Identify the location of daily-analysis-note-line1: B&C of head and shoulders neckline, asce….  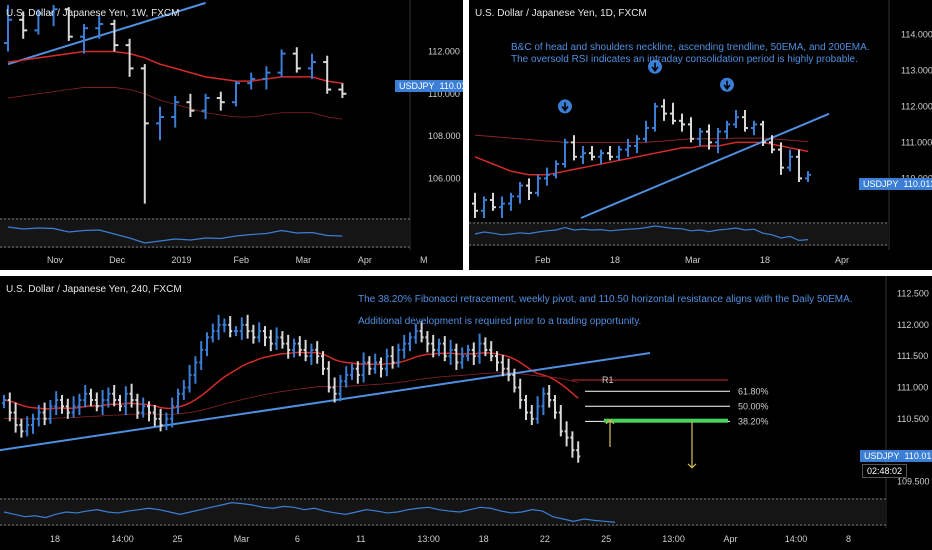
(690, 47).